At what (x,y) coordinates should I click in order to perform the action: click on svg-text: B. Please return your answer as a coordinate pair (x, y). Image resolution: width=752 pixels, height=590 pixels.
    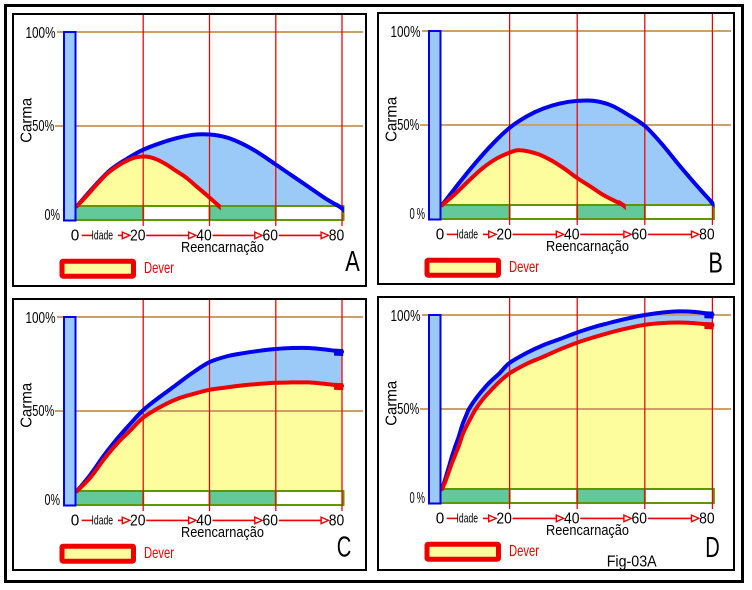
    Looking at the image, I should click on (715, 264).